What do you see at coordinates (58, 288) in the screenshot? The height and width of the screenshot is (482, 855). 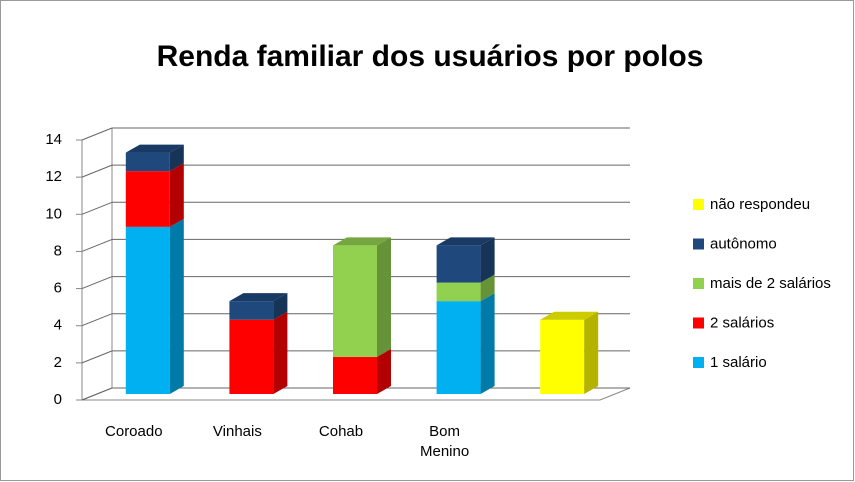 I see `y-tick-label: 6` at bounding box center [58, 288].